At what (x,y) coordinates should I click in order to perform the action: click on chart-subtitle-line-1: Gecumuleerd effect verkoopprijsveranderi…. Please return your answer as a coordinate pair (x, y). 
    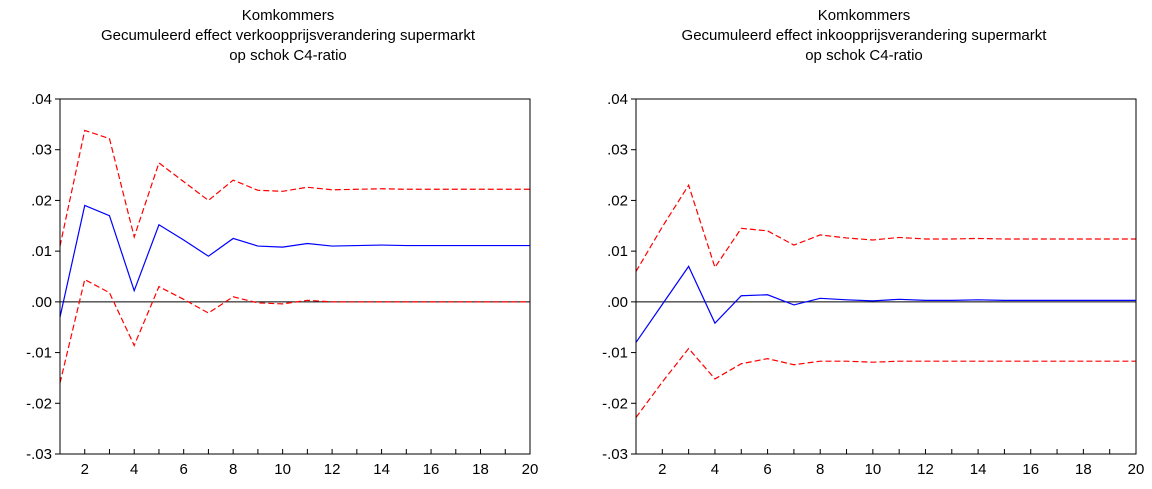
    Looking at the image, I should click on (288, 35).